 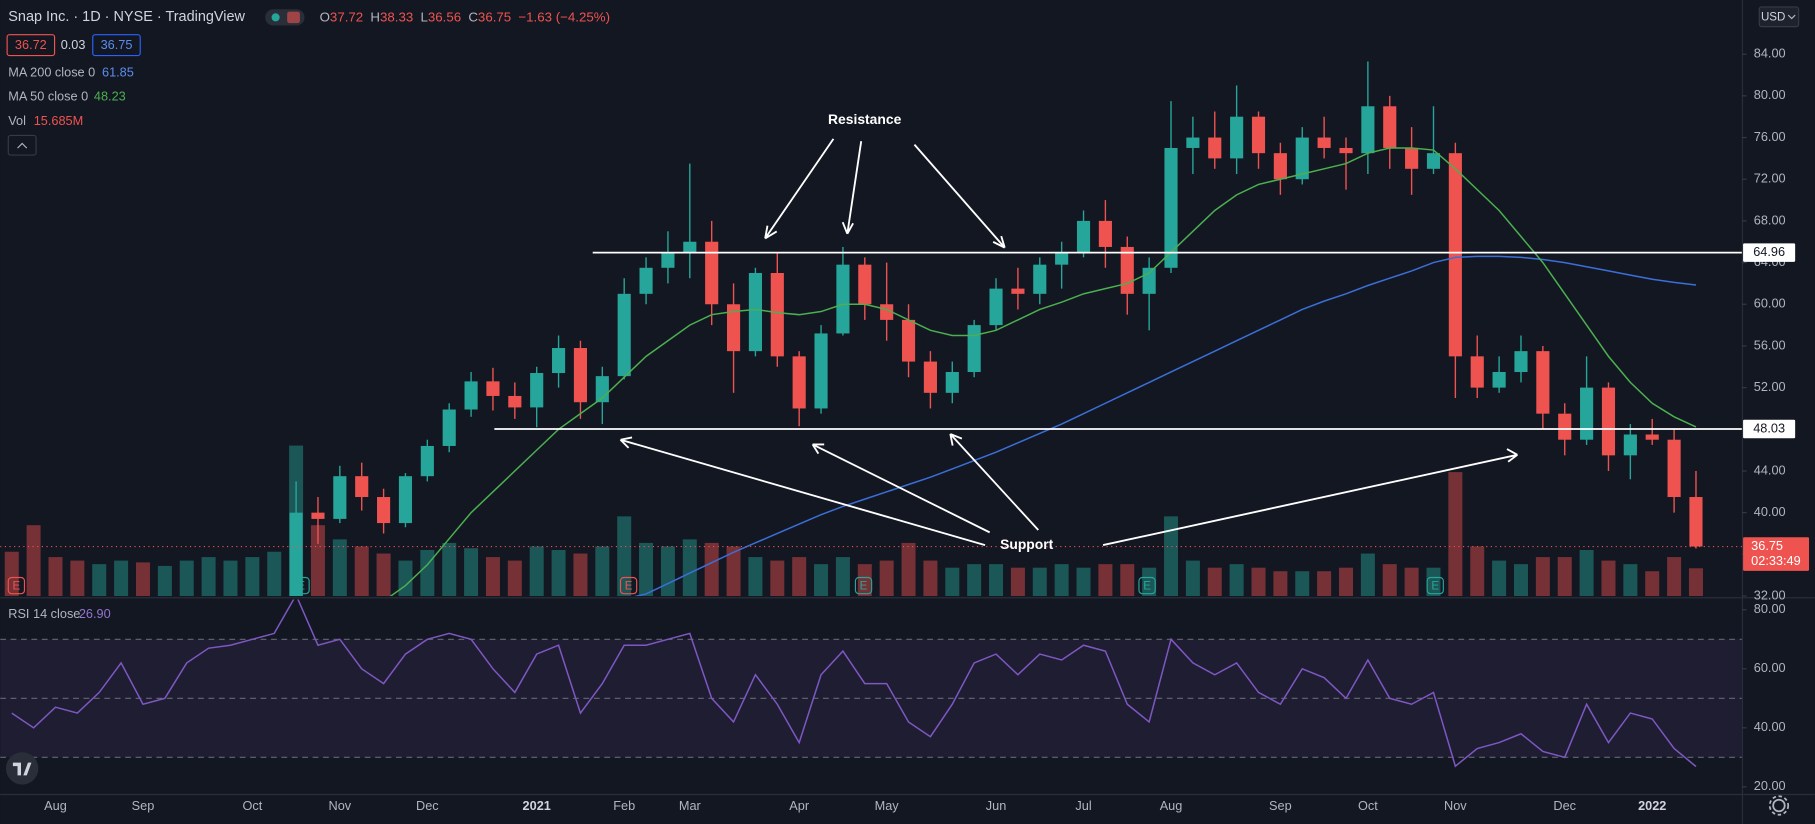 What do you see at coordinates (110, 96) in the screenshot?
I see `ma50-value: 48.23` at bounding box center [110, 96].